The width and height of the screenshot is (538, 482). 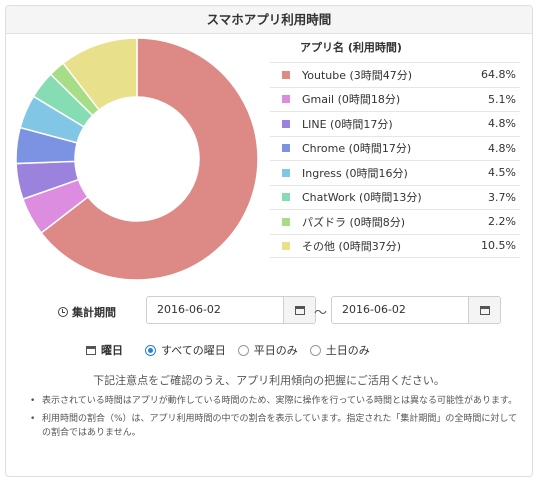 What do you see at coordinates (502, 222) in the screenshot?
I see `legend-percent: 2.2%` at bounding box center [502, 222].